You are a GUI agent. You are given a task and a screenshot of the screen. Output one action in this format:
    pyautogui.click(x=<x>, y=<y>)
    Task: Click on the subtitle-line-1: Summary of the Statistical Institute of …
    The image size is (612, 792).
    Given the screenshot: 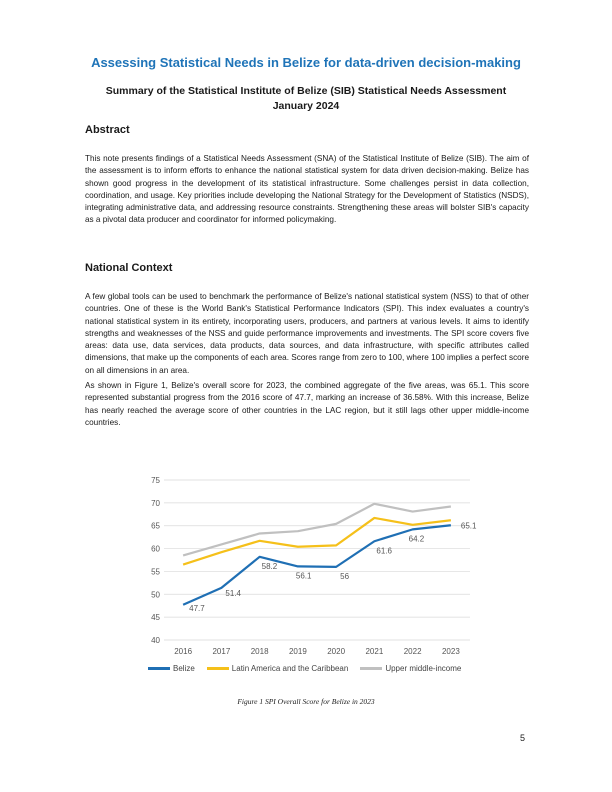 What is the action you would take?
    pyautogui.click(x=306, y=91)
    